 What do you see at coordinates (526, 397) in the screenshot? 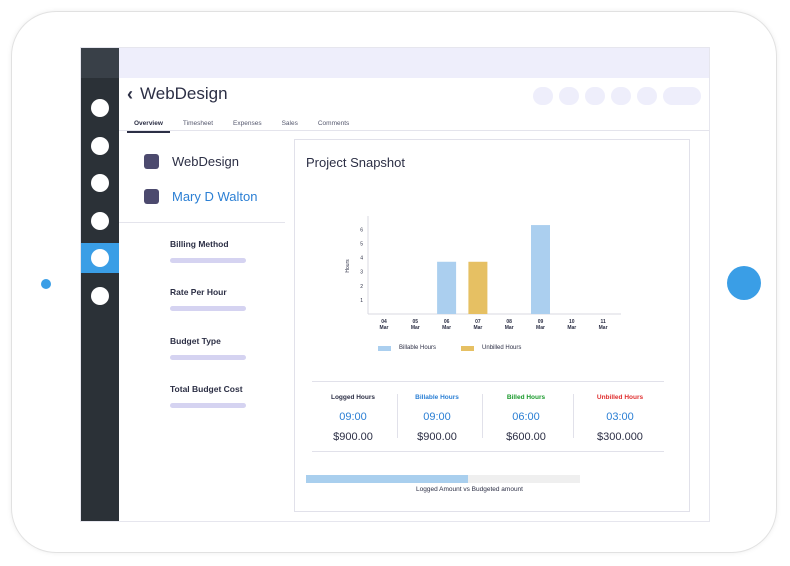
I see `stat-label: Billed Hours` at bounding box center [526, 397].